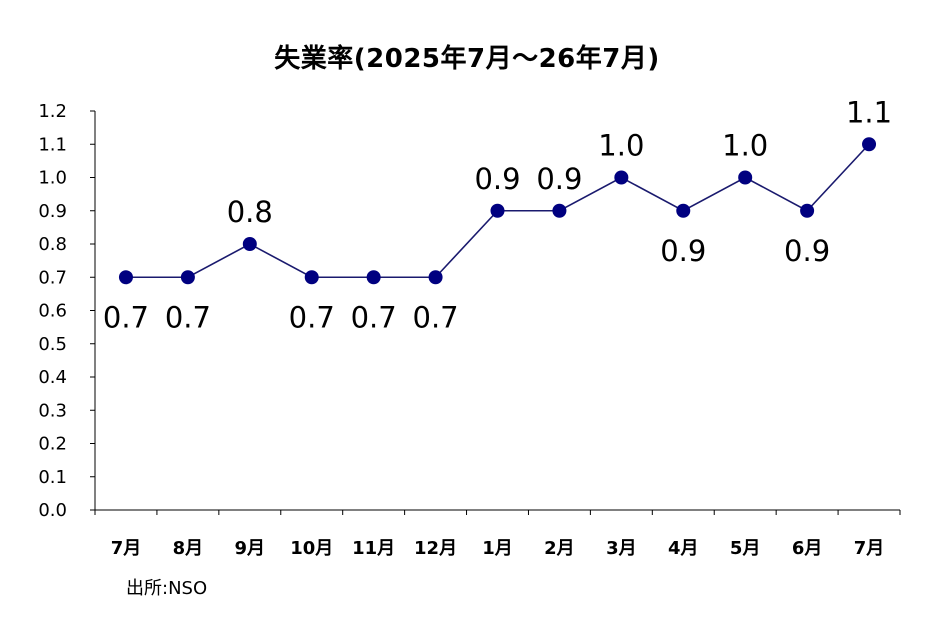 The width and height of the screenshot is (934, 628). I want to click on x-tick-label: 10月, so click(311, 548).